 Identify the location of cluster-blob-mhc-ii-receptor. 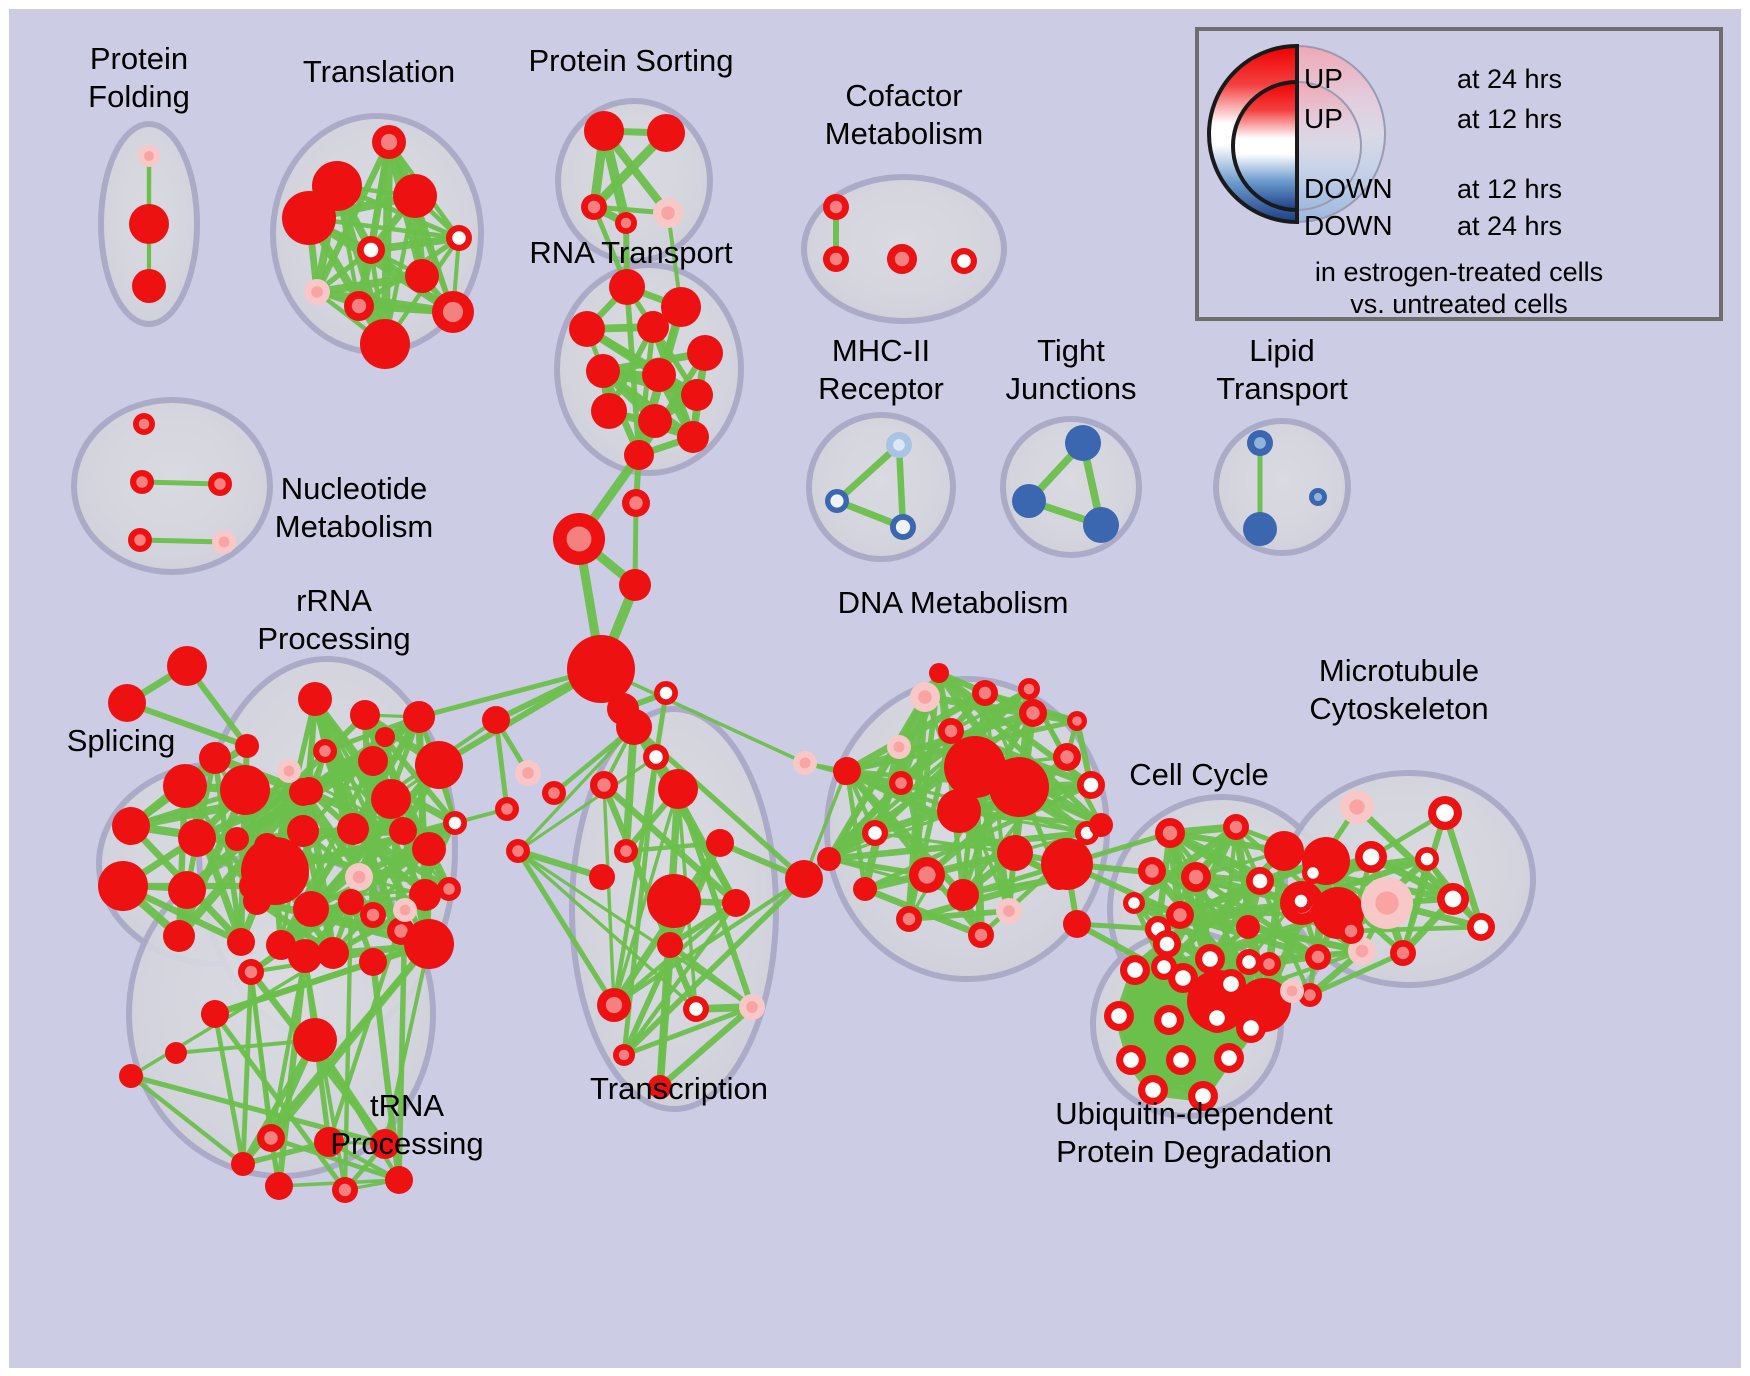
(881, 487).